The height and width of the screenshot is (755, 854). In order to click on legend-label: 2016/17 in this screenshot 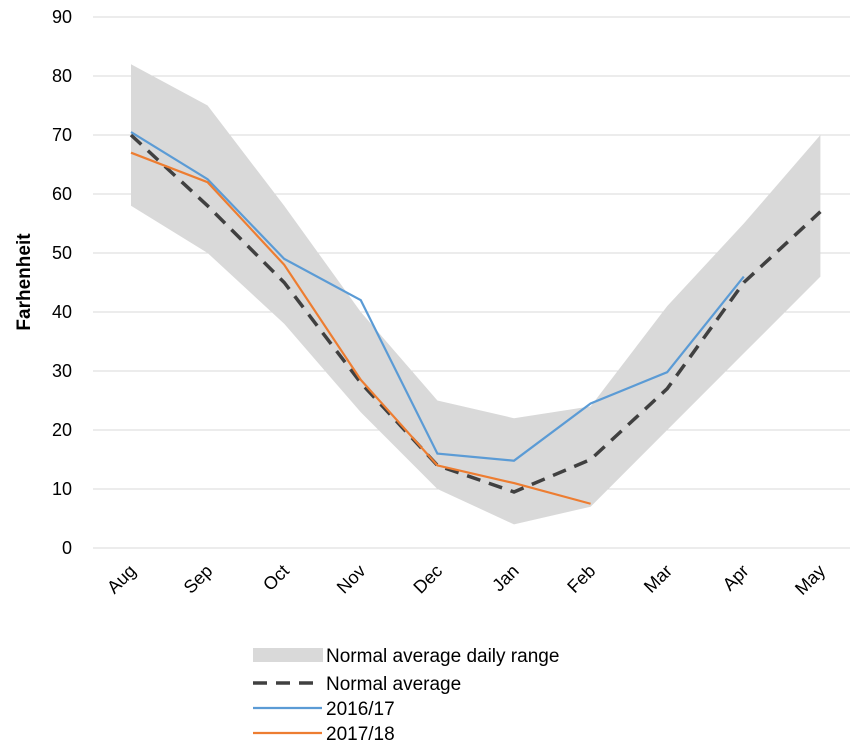, I will do `click(360, 709)`.